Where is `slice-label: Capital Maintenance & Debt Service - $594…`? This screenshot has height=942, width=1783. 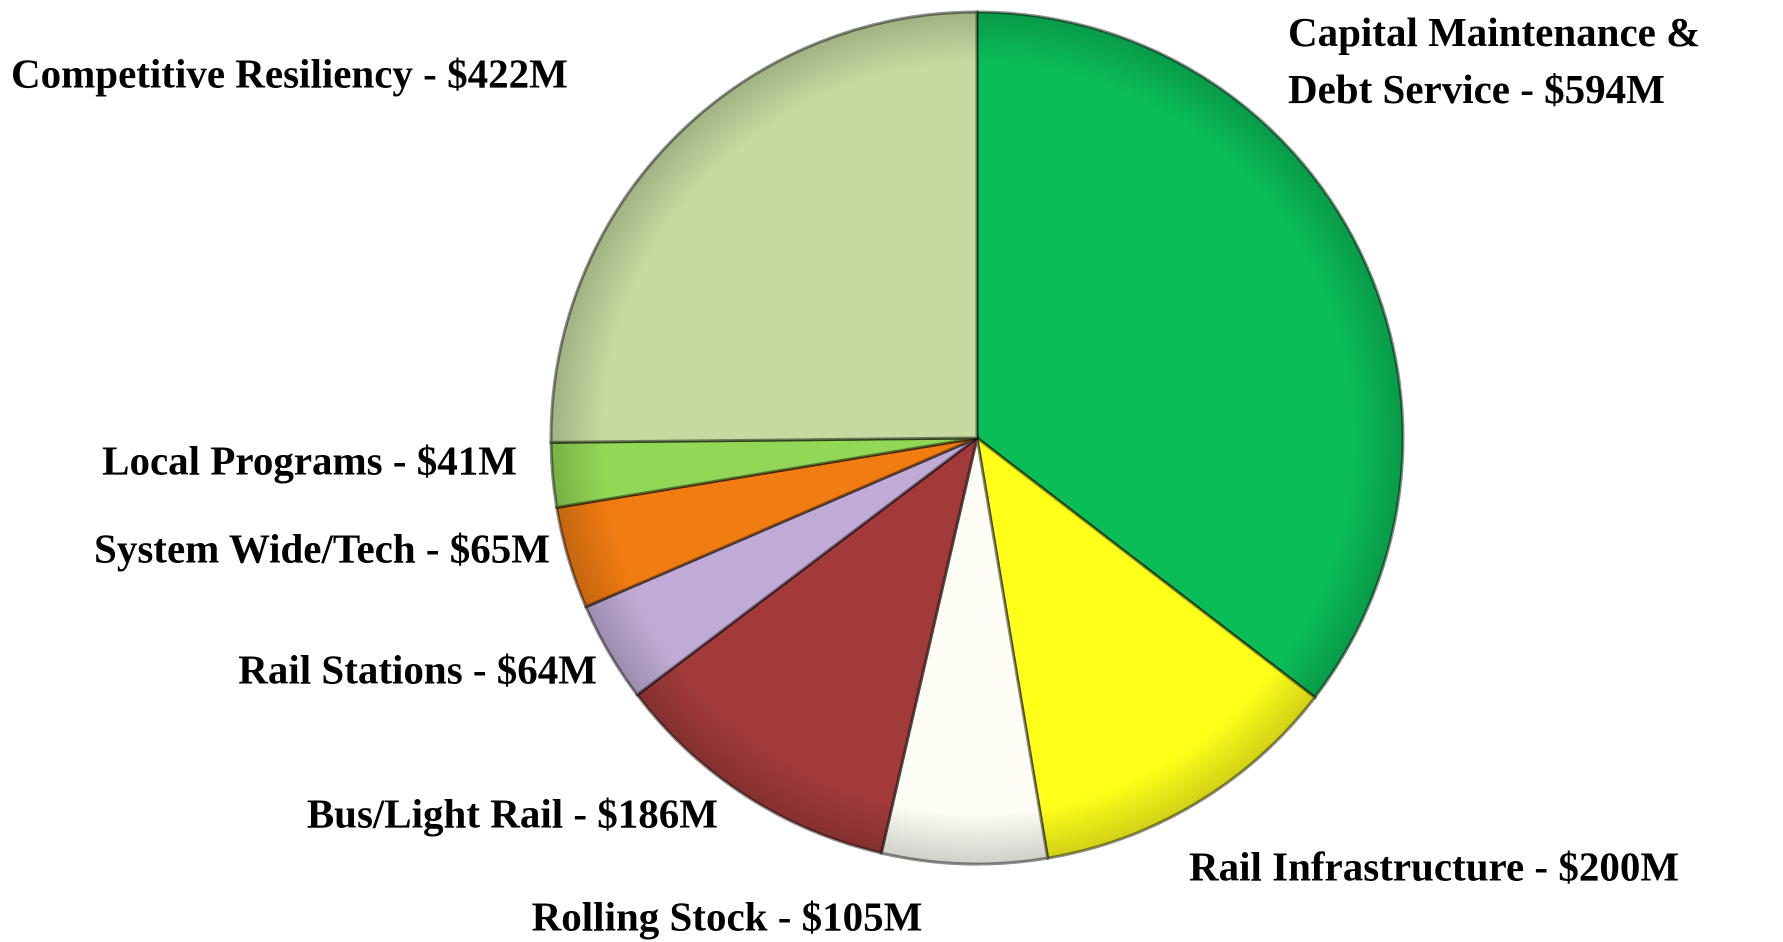
slice-label: Capital Maintenance & Debt Service - $594… is located at coordinates (1494, 60).